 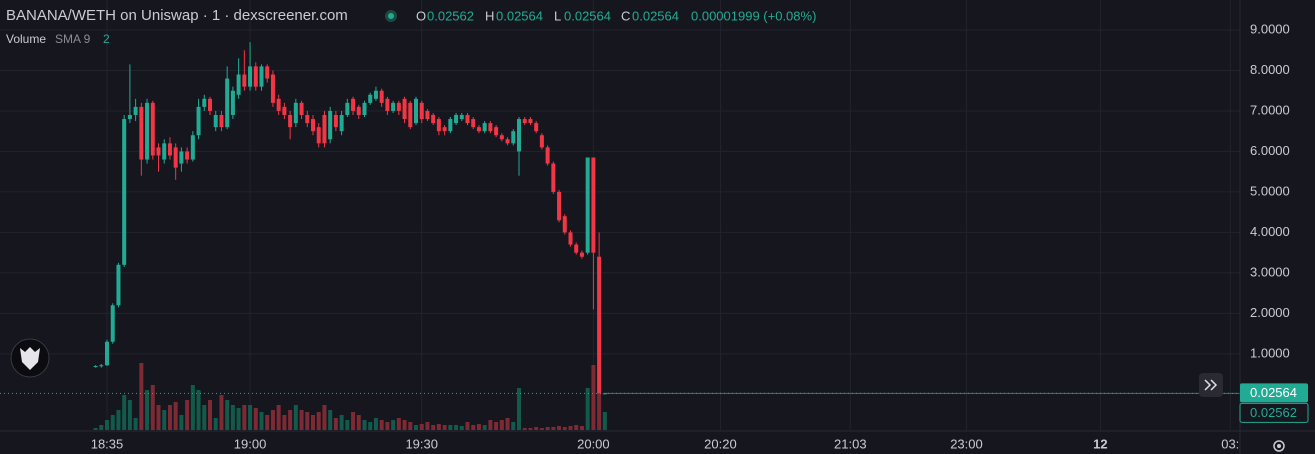 What do you see at coordinates (73, 39) in the screenshot?
I see `volume-indicator: SMA 9` at bounding box center [73, 39].